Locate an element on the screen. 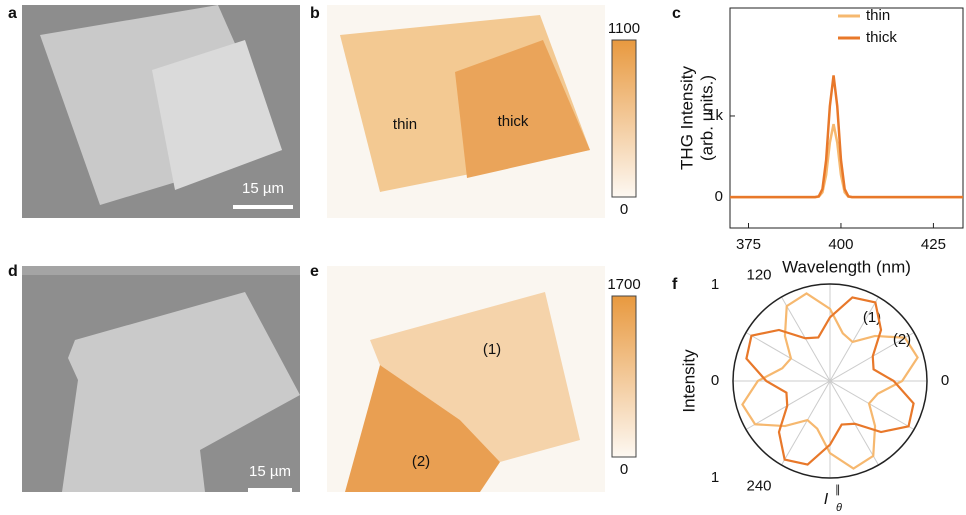  theta-tick-label: 120 is located at coordinates (758, 274).